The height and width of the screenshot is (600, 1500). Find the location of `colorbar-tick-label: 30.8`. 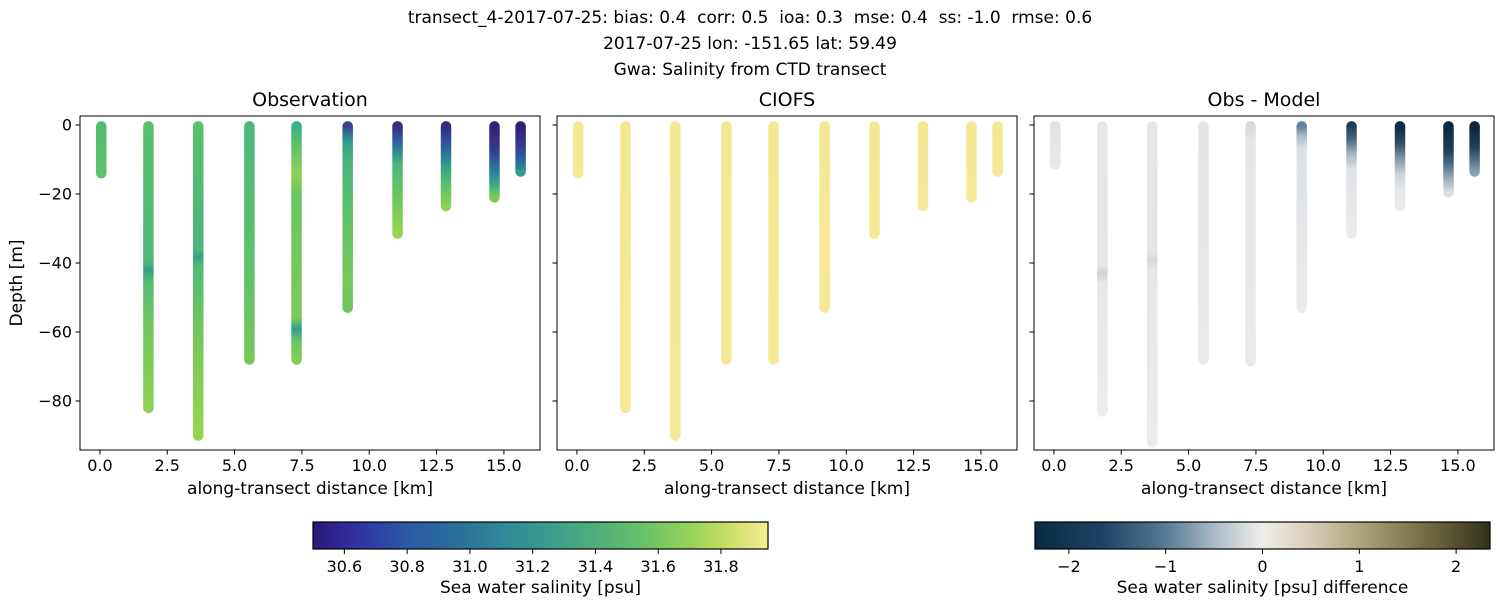

colorbar-tick-label: 30.8 is located at coordinates (407, 566).